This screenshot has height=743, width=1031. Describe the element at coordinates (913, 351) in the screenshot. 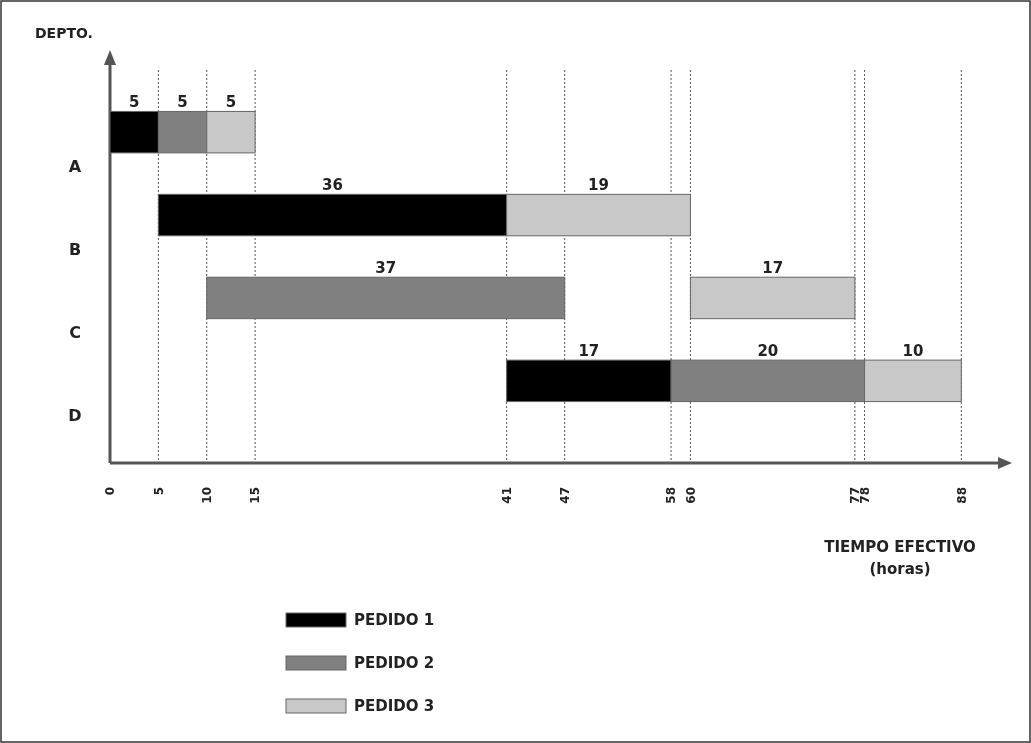

I see `data-label: 10` at that location.